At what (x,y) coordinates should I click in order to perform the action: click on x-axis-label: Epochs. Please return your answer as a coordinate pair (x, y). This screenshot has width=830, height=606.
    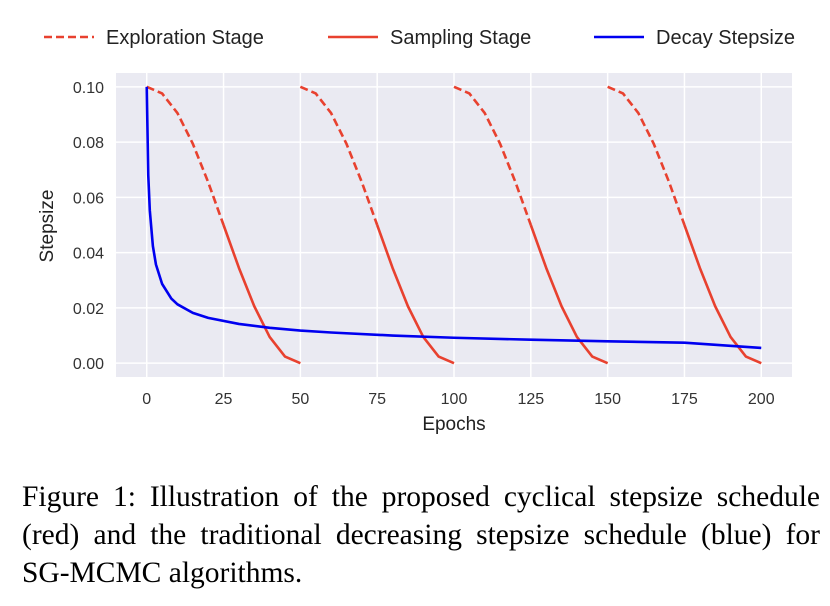
    Looking at the image, I should click on (453, 424).